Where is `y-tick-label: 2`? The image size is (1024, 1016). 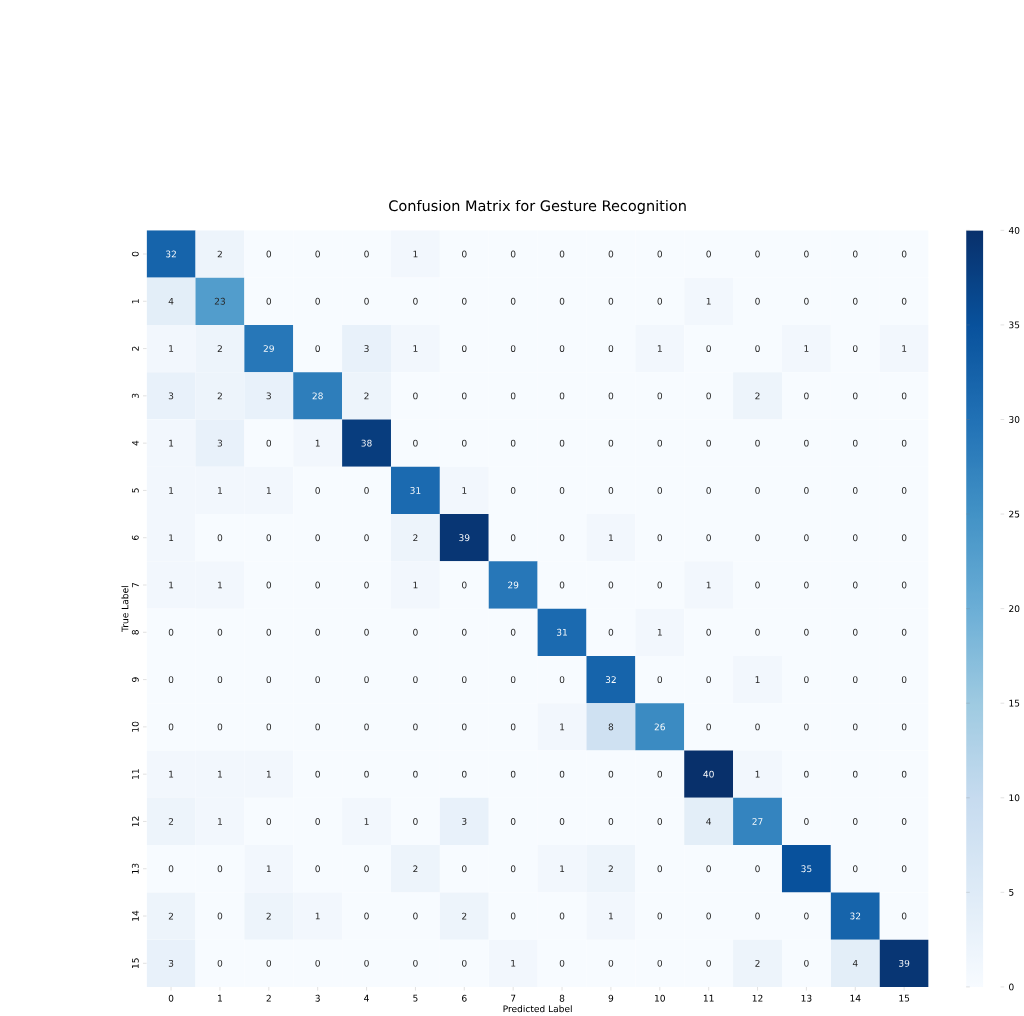 y-tick-label: 2 is located at coordinates (135, 348).